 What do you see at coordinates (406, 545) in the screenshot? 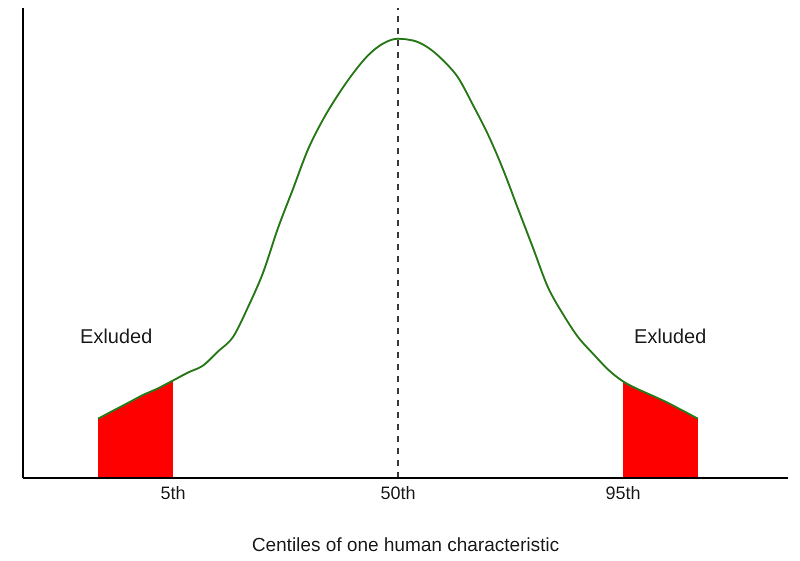
I see `x-axis-title: Centiles of one human characteristic` at bounding box center [406, 545].